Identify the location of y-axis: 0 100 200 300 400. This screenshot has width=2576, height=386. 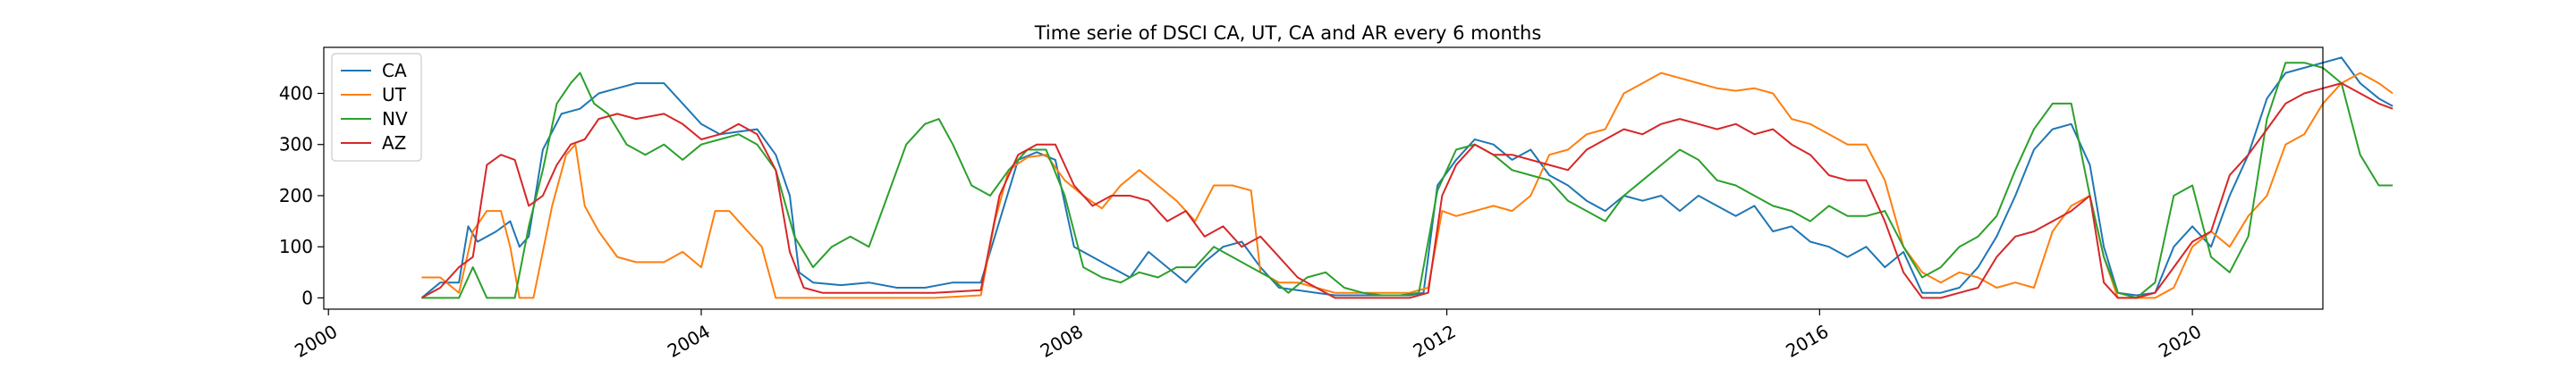
(301, 195).